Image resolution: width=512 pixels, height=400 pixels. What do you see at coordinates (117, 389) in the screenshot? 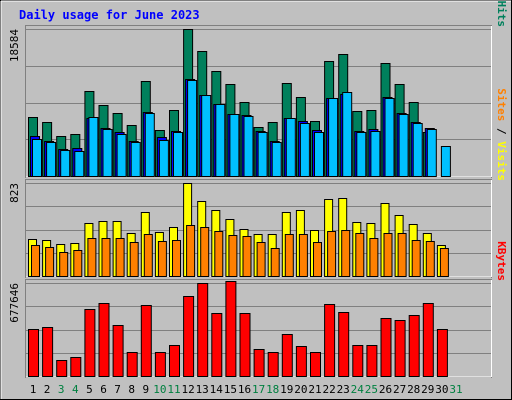
I see `x-tick-label: 7` at bounding box center [117, 389].